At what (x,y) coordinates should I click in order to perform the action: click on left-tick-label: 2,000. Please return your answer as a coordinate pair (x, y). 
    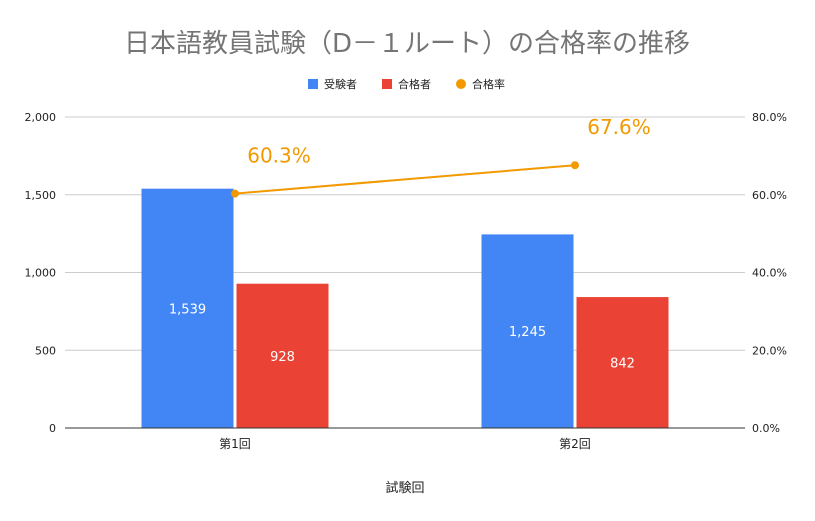
    Looking at the image, I should click on (41, 117).